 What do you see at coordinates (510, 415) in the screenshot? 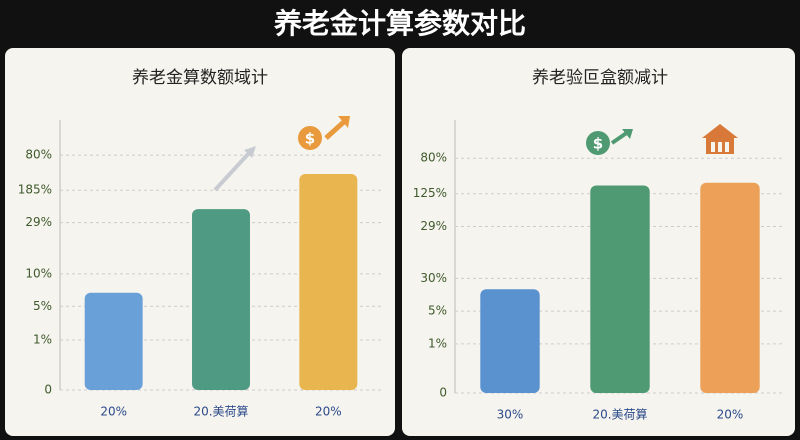
I see `x-tick-label: 30%` at bounding box center [510, 415].